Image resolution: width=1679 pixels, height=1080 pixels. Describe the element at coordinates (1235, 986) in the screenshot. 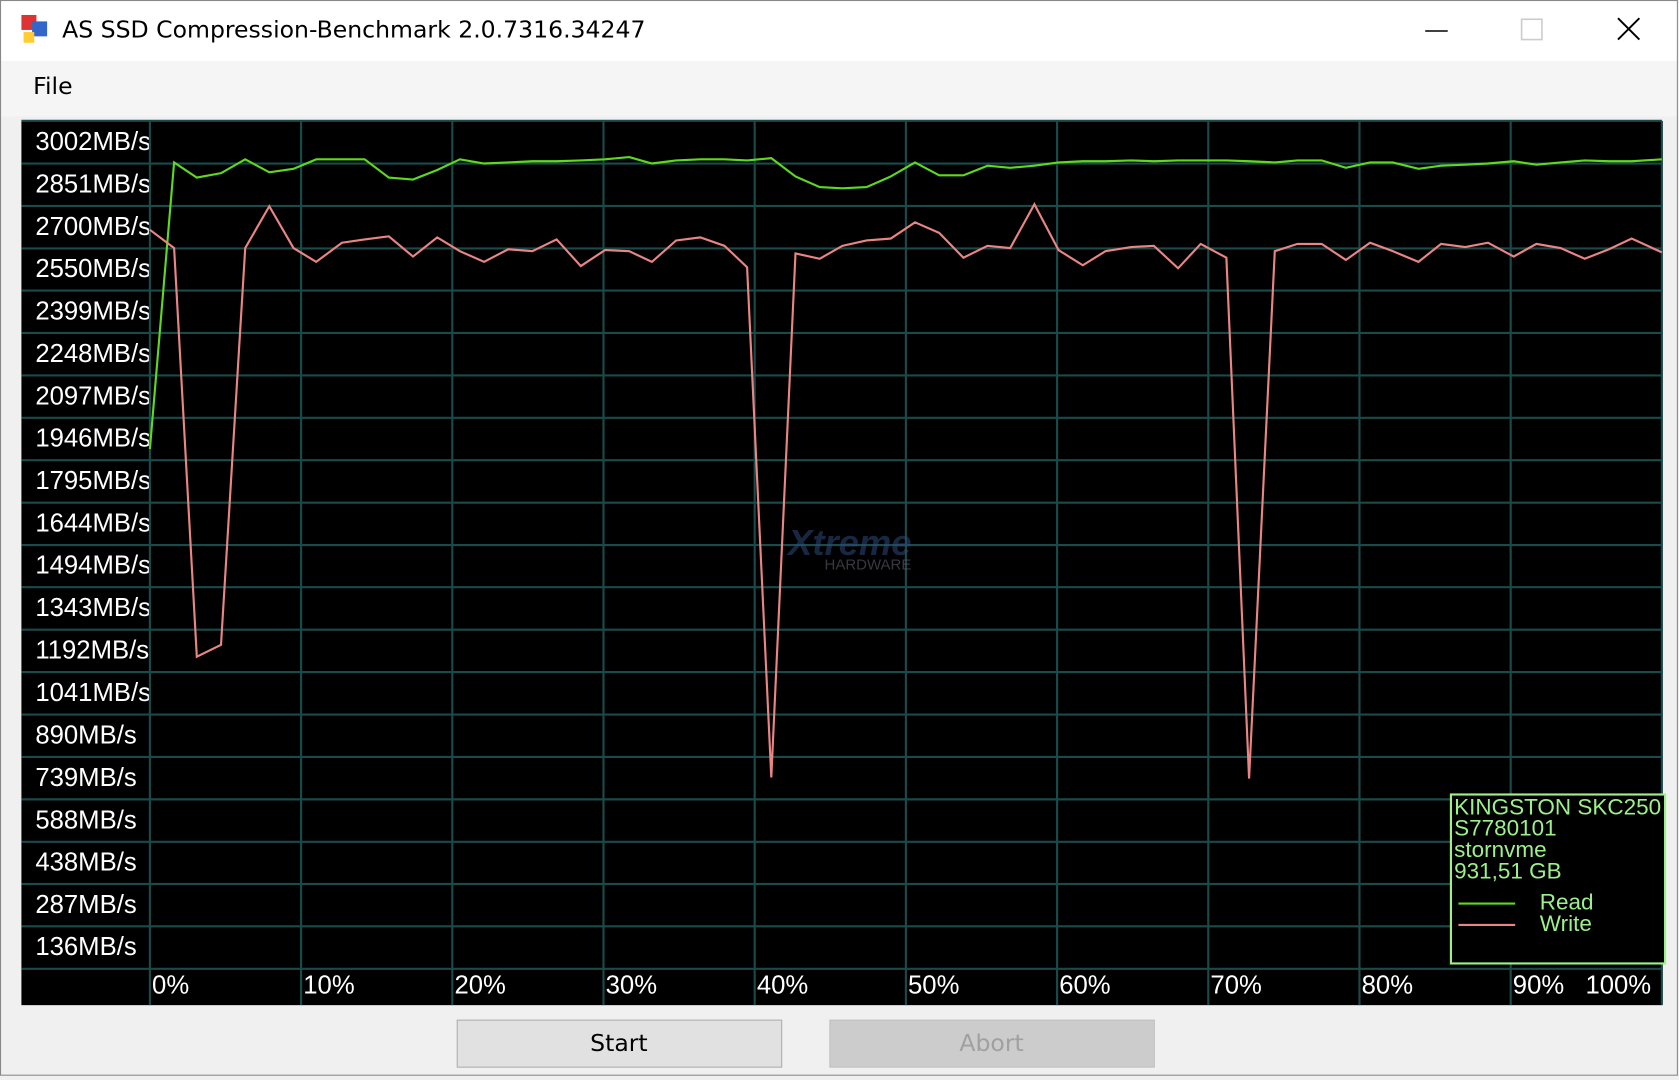

I see `x-tick-label: 70%` at that location.